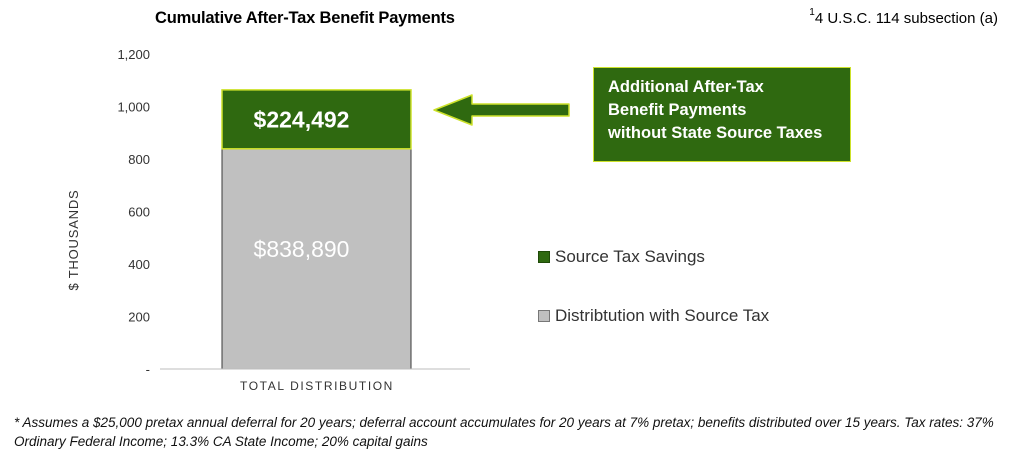 Image resolution: width=1024 pixels, height=456 pixels. I want to click on legend-item-distribution-with-tax: Distribtution with Source Tax, so click(653, 316).